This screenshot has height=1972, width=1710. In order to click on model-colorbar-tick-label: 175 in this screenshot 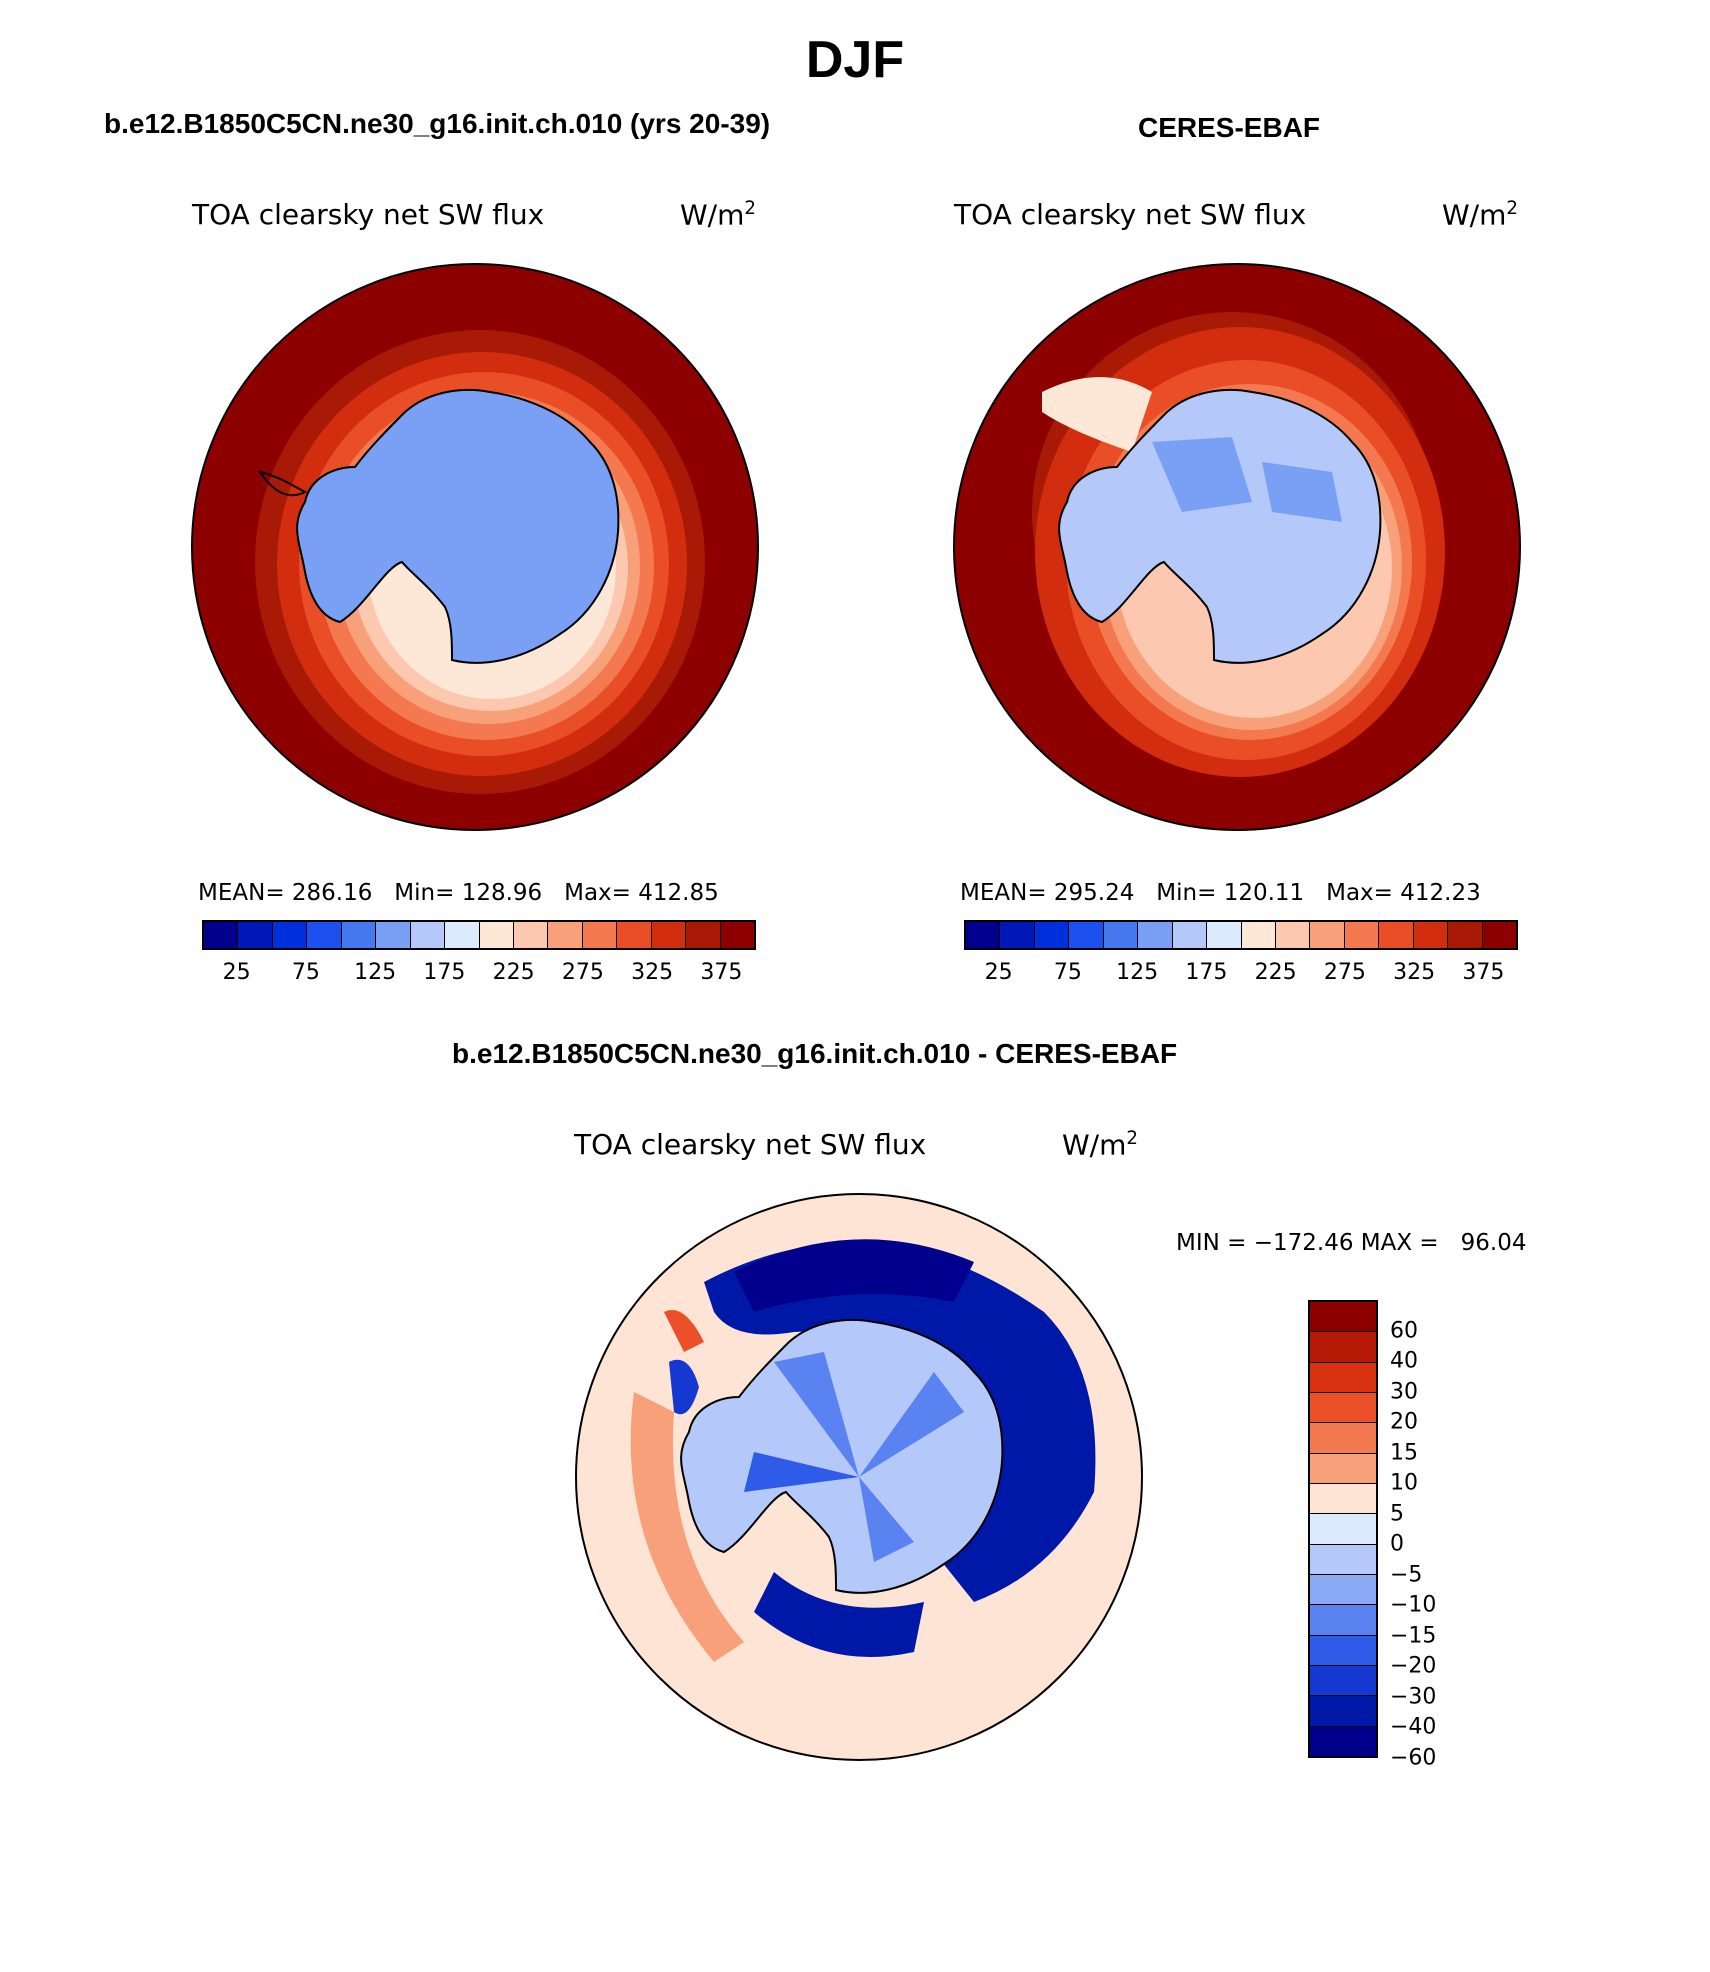, I will do `click(444, 972)`.